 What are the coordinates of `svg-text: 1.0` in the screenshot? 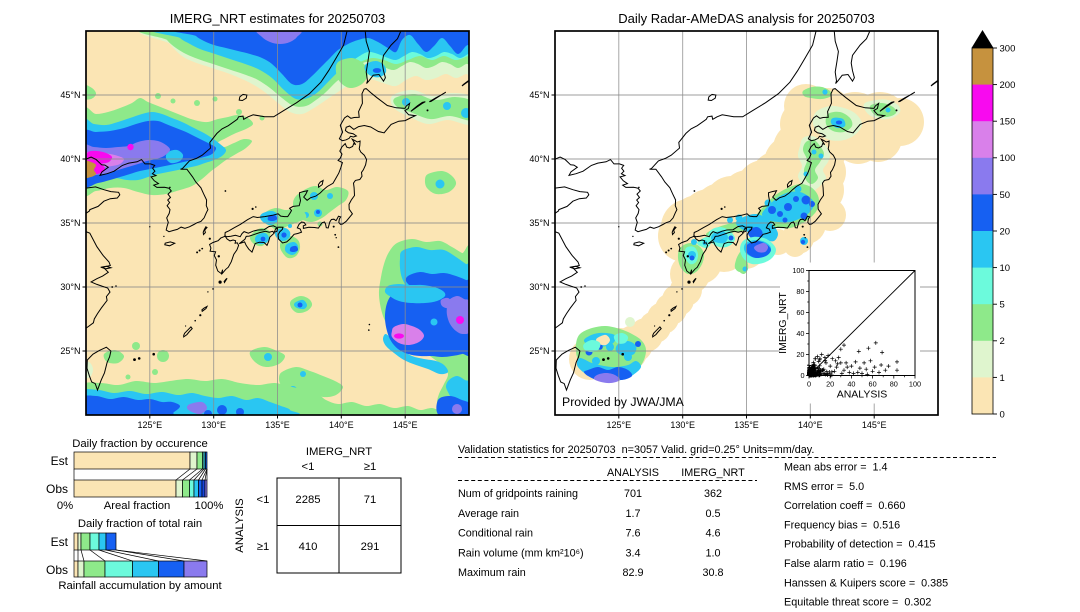 It's located at (712, 553).